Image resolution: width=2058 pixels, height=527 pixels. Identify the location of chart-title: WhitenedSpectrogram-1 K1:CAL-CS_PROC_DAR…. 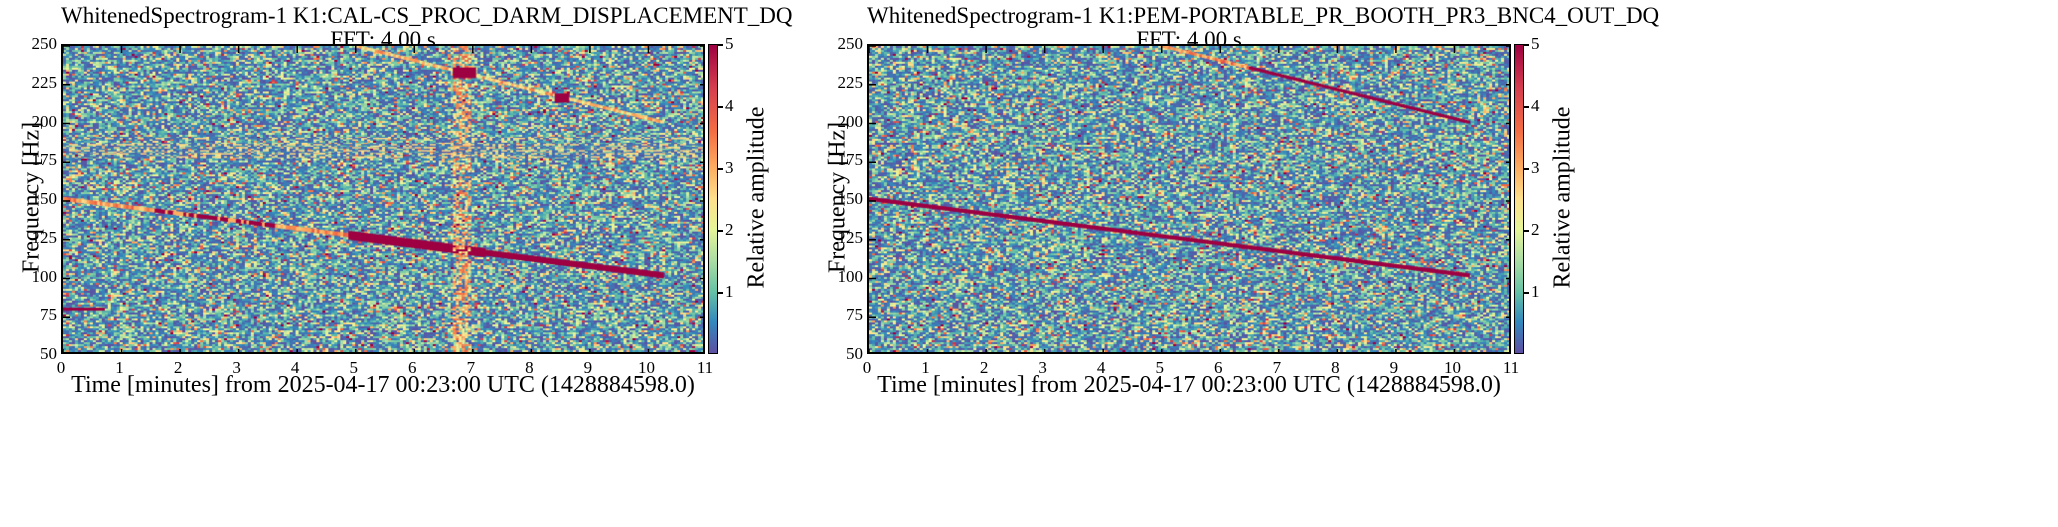
(427, 15).